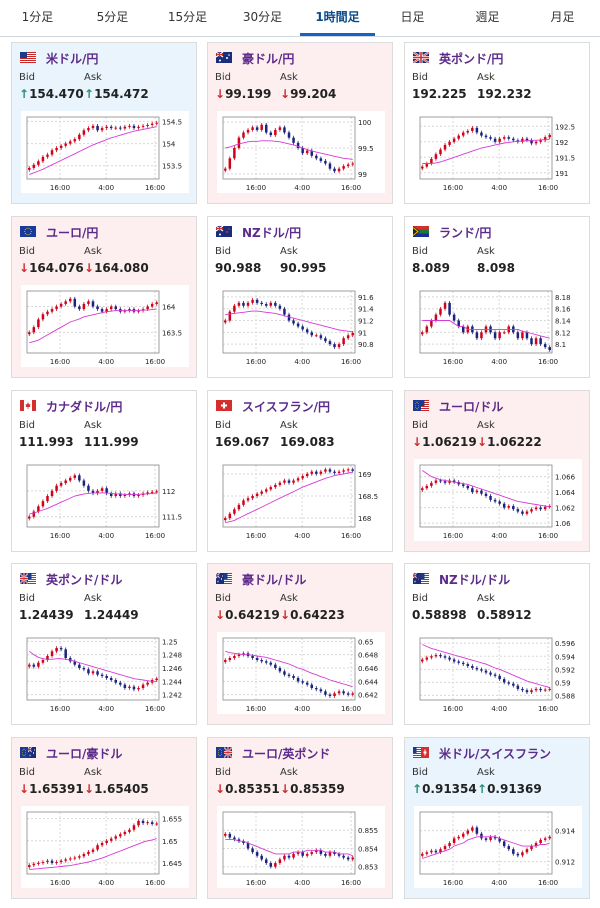 The height and width of the screenshot is (908, 600). What do you see at coordinates (498, 847) in the screenshot?
I see `price-chart: 0.914 0.912 16:00 4:00 16:00` at bounding box center [498, 847].